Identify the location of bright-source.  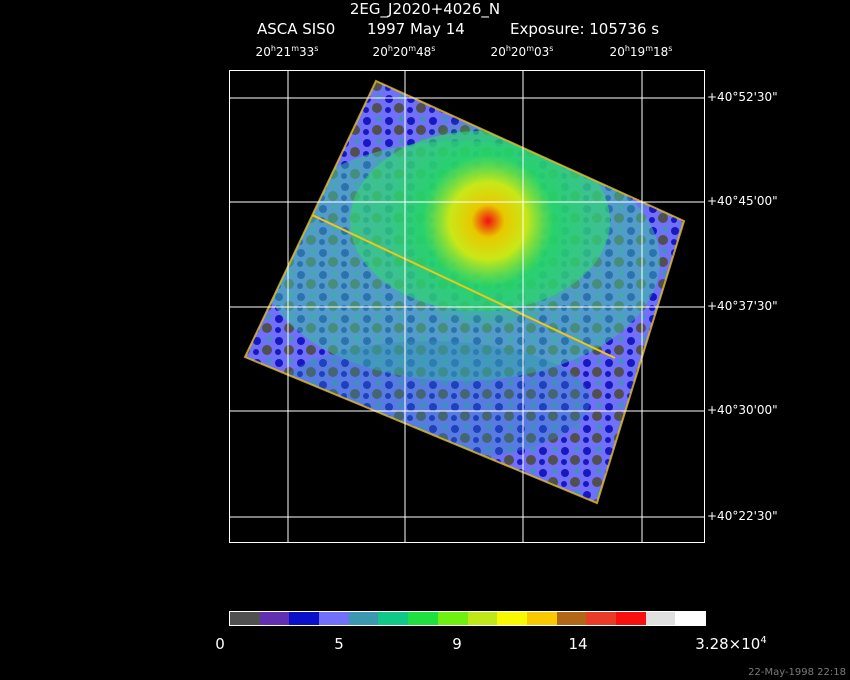
(488, 221).